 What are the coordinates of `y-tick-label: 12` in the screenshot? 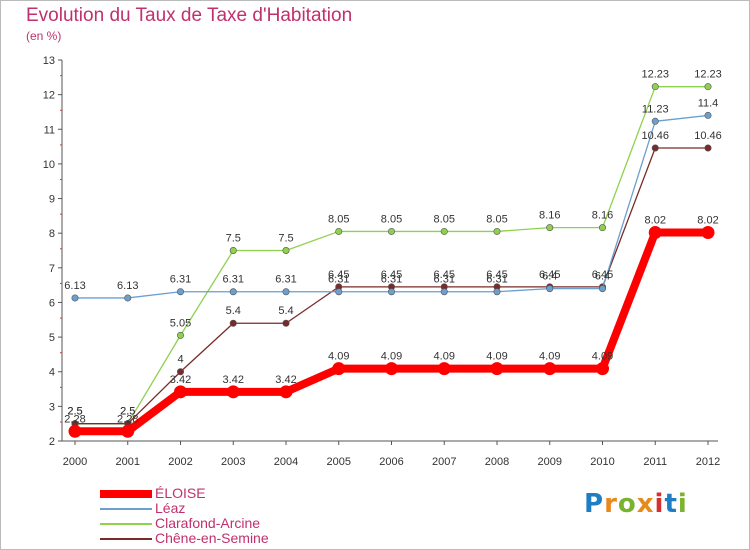 It's located at (49, 96).